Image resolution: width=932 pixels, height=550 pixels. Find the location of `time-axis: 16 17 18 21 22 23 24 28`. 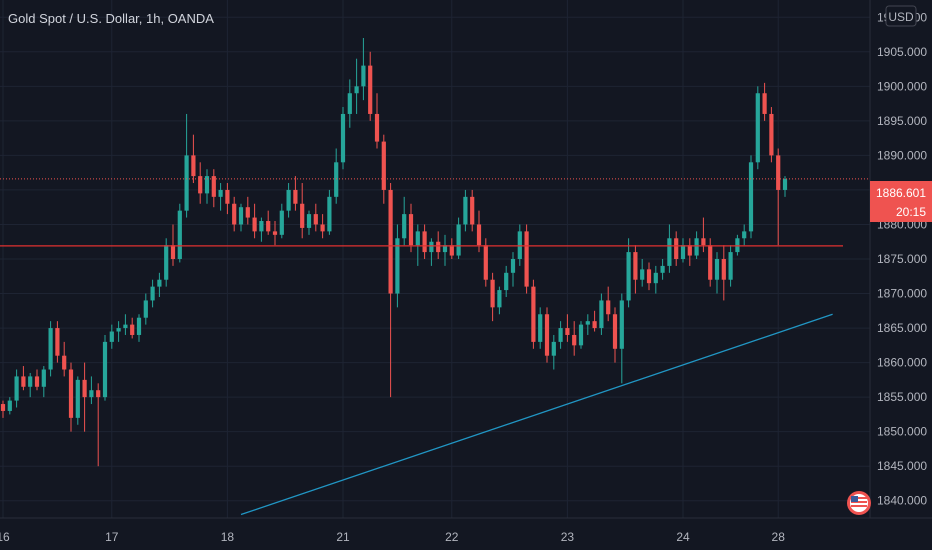

time-axis: 16 17 18 21 22 23 24 28 is located at coordinates (392, 537).